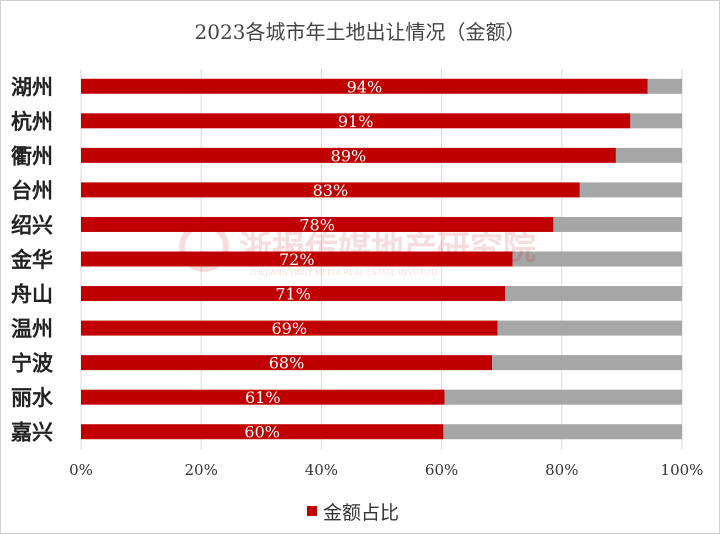 This screenshot has height=534, width=720. I want to click on legend: 金额占比, so click(353, 513).